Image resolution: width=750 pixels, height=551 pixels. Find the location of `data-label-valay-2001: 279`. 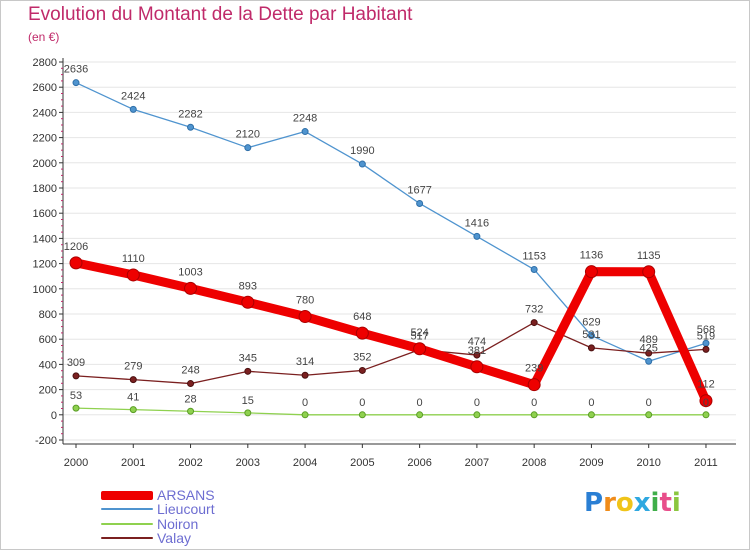

data-label-valay-2001: 279 is located at coordinates (133, 367).